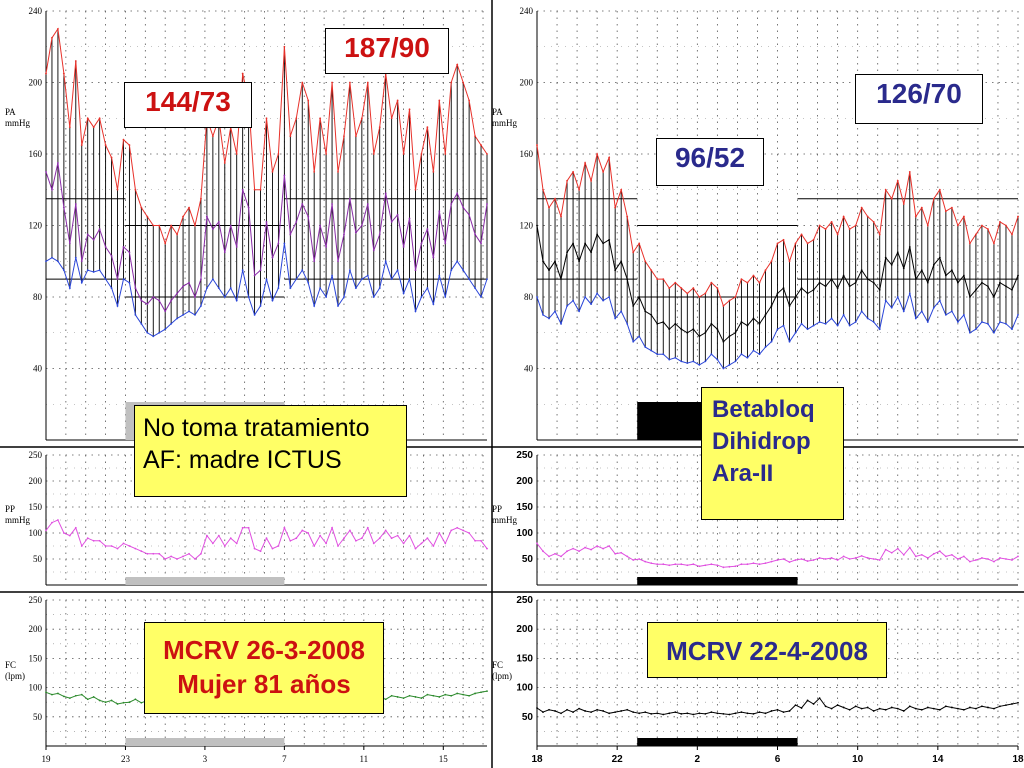 Image resolution: width=1024 pixels, height=768 pixels. I want to click on pa-day-value-left: 187/90, so click(387, 51).